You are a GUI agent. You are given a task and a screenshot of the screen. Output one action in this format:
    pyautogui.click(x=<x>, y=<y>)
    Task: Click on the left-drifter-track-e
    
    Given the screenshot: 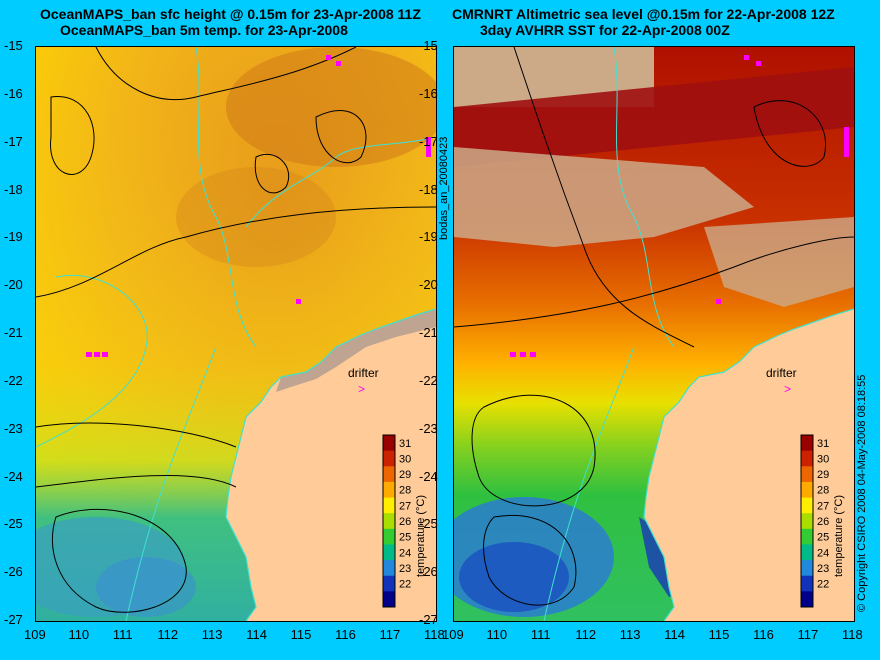 What is the action you would take?
    pyautogui.click(x=338, y=63)
    